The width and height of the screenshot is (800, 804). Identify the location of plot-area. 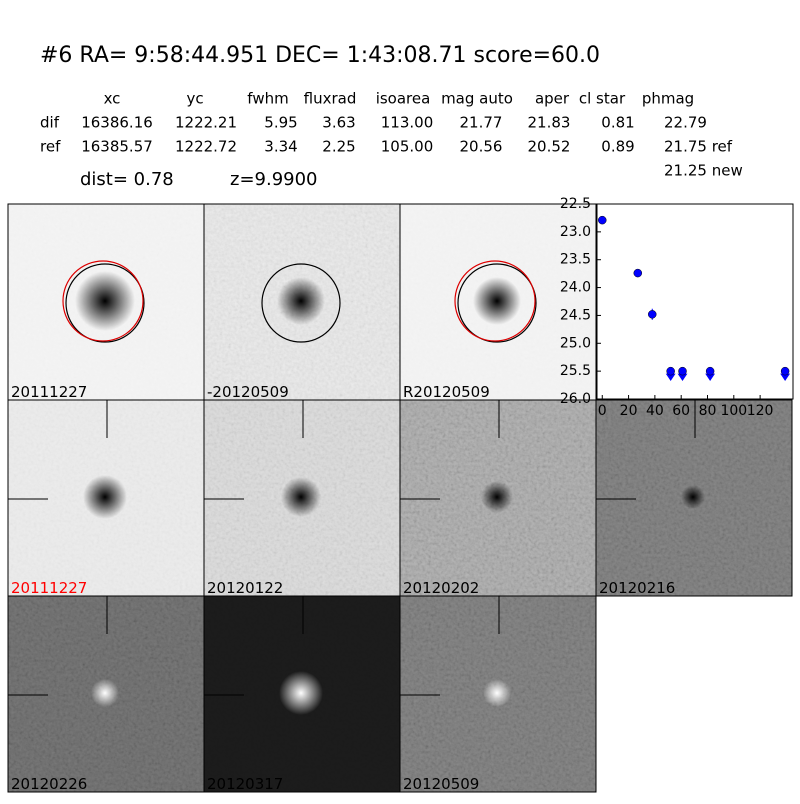
(695, 301).